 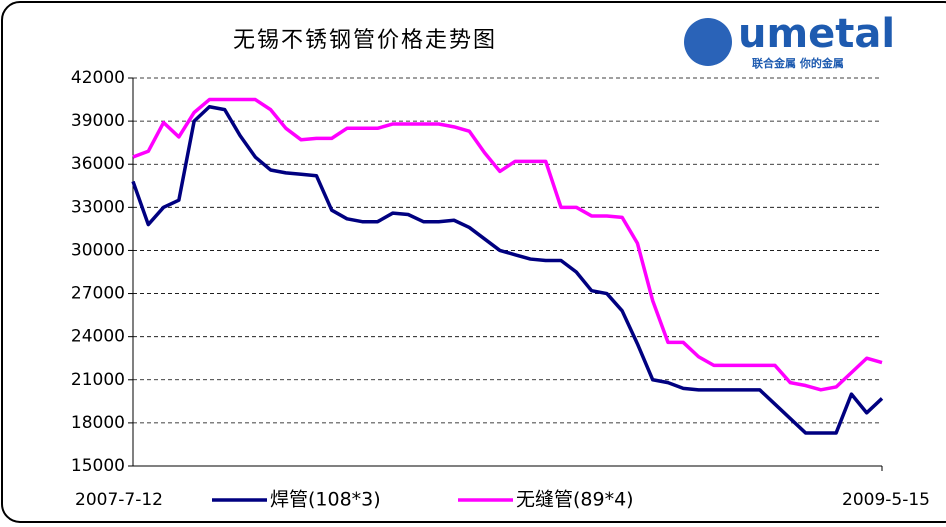 I want to click on chart-title: 无锡不锈钢管价格走势图, so click(x=365, y=40).